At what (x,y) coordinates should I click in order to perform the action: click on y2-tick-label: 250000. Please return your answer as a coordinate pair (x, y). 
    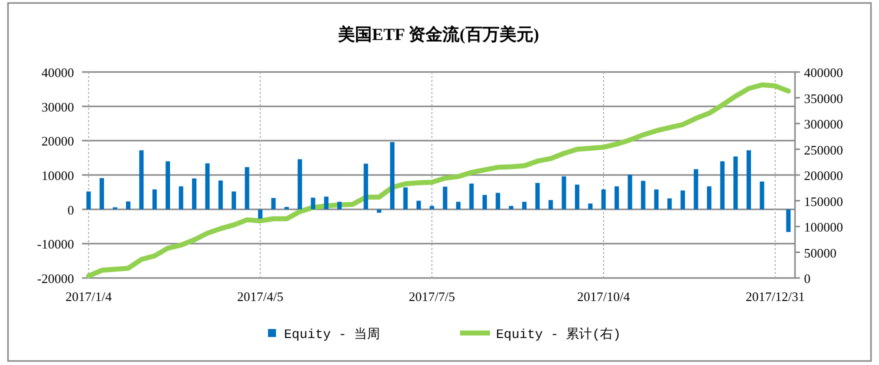
    Looking at the image, I should click on (823, 150).